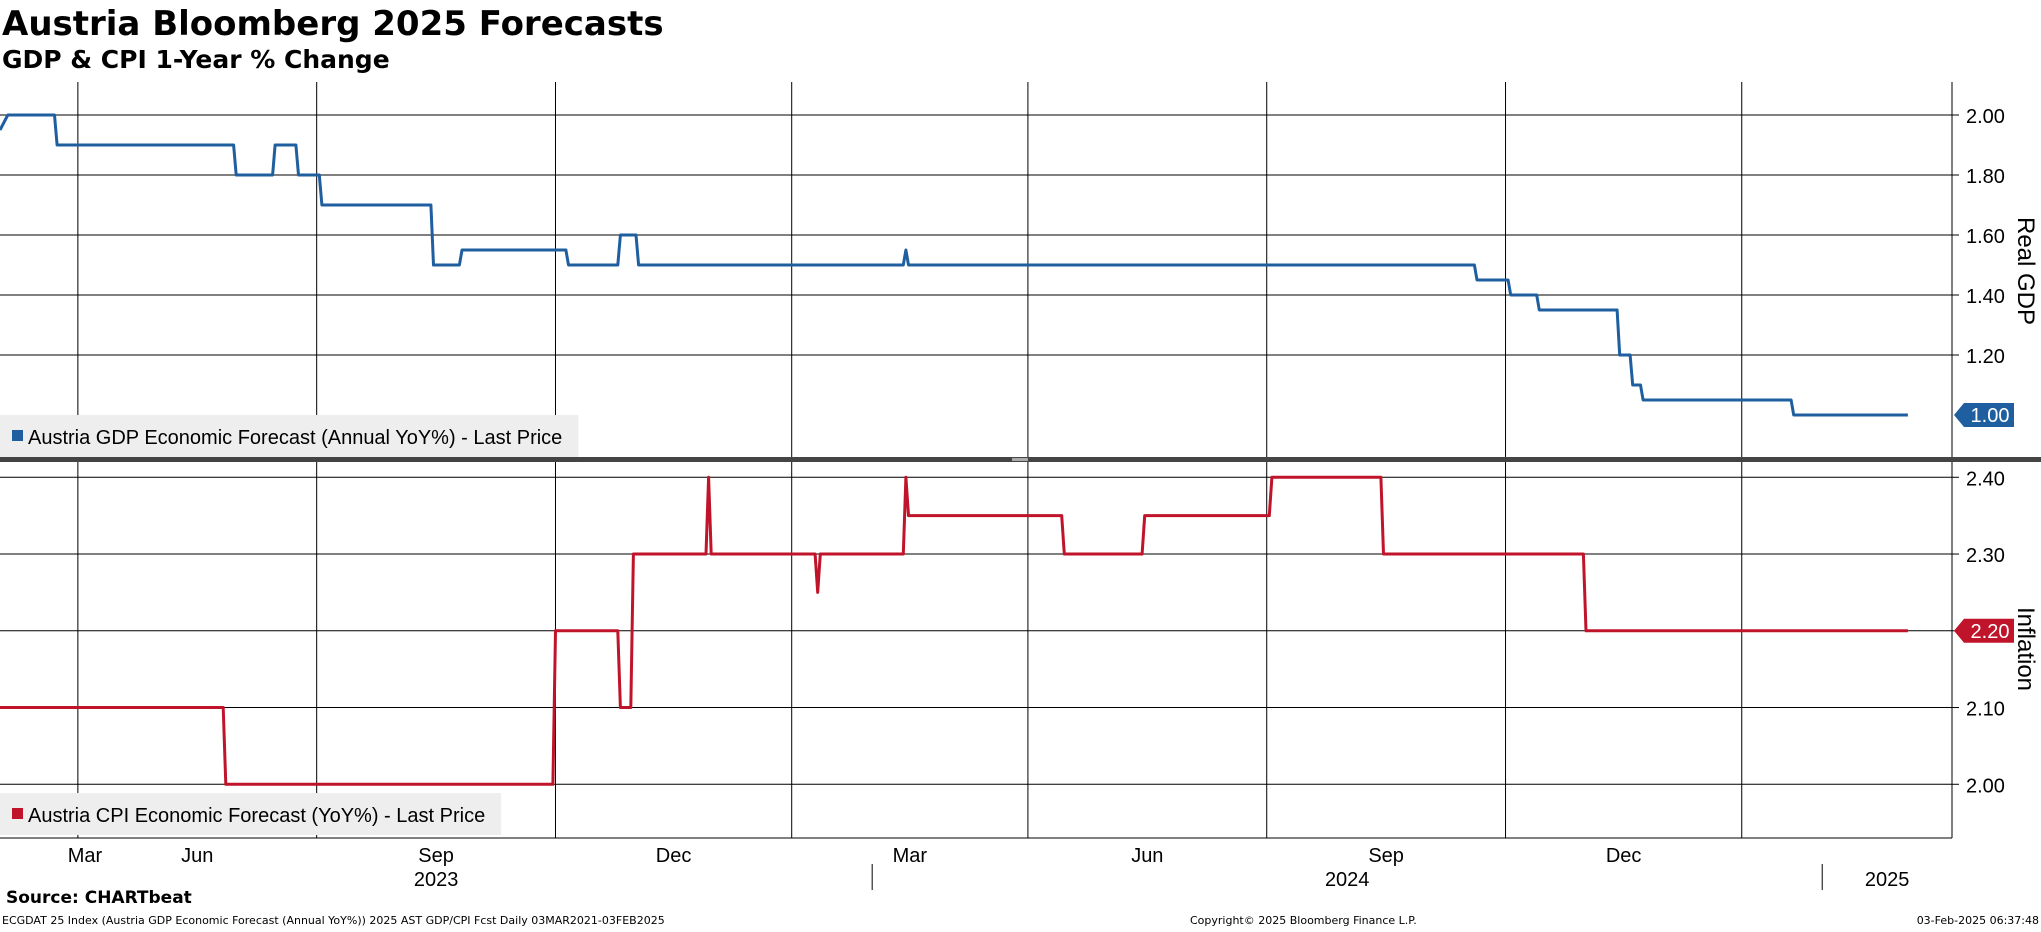 The height and width of the screenshot is (932, 2041). What do you see at coordinates (1990, 632) in the screenshot?
I see `last-value-label: 2.20` at bounding box center [1990, 632].